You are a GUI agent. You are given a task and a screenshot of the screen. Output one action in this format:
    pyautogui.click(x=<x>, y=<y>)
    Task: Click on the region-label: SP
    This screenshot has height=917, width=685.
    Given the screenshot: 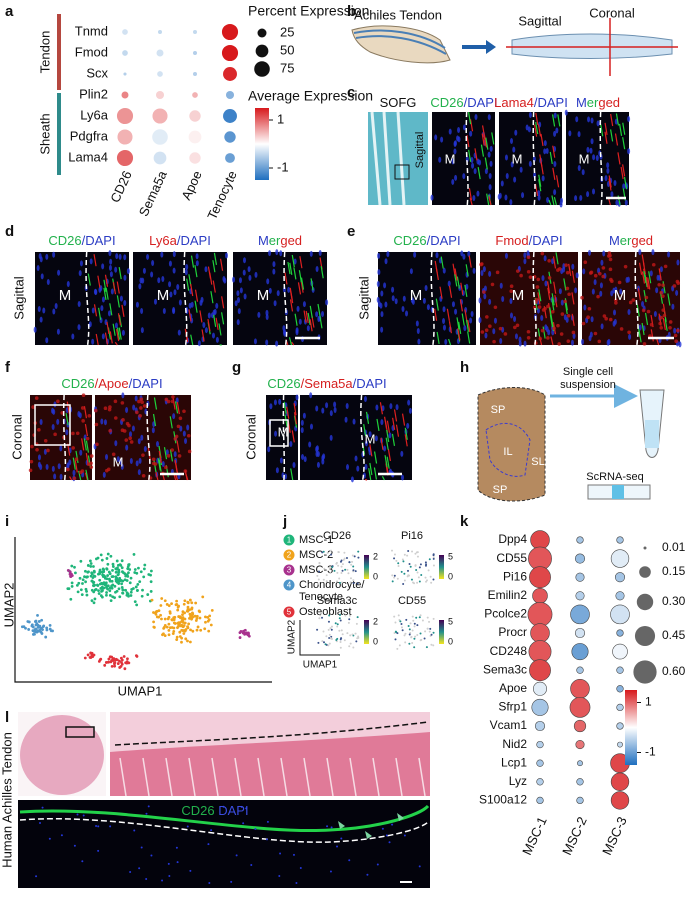 What is the action you would take?
    pyautogui.click(x=498, y=410)
    